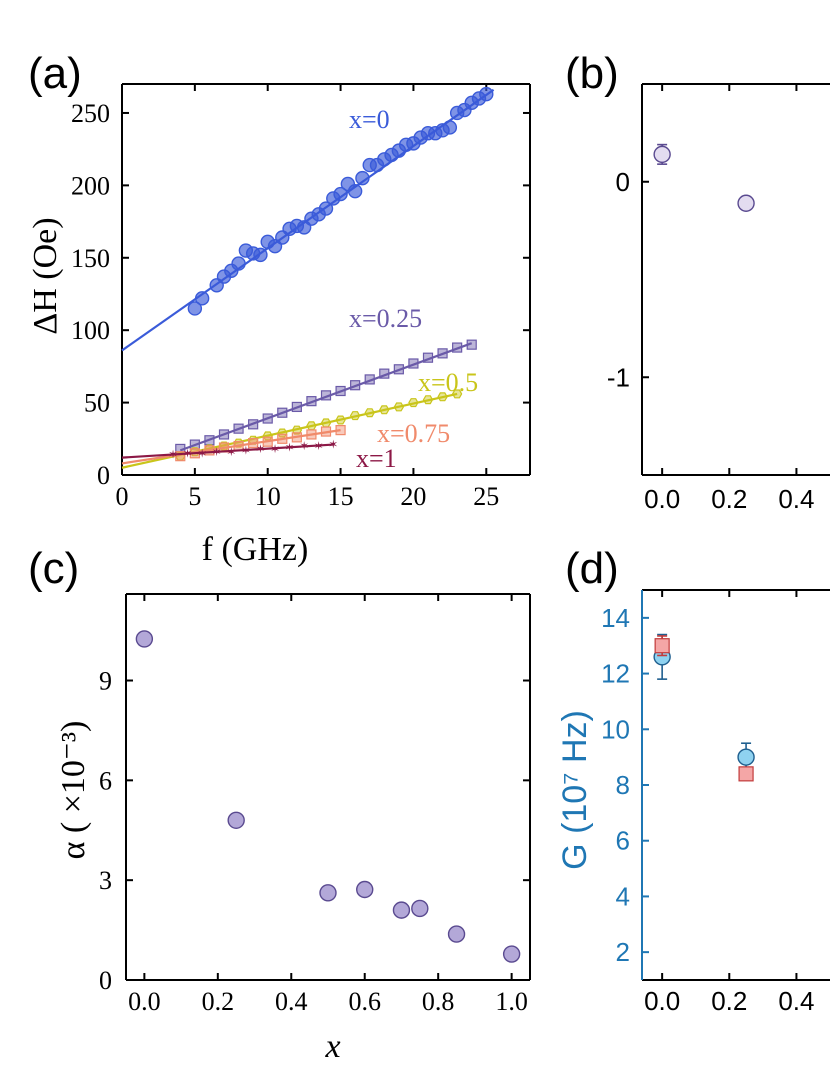 The image size is (830, 1075). Describe the element at coordinates (218, 1001) in the screenshot. I see `panel-c-xtick-label: 0.2` at that location.